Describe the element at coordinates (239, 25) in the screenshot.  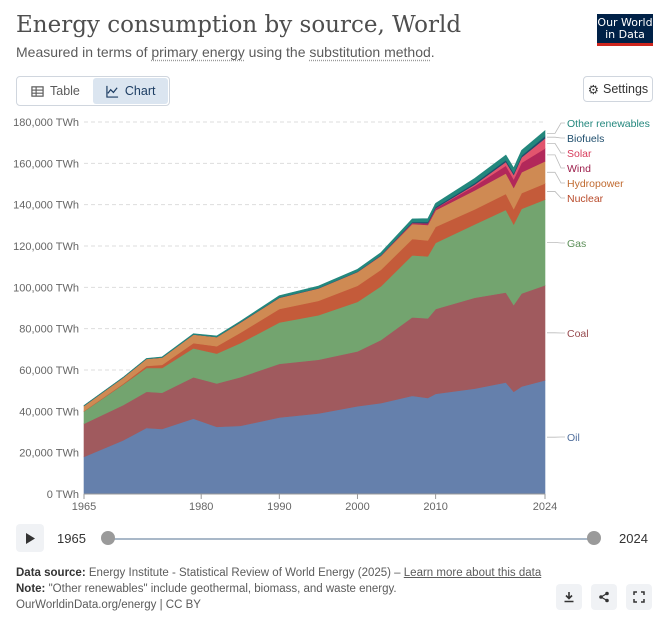
I see `chart-title: Energy consumption by source, World` at that location.